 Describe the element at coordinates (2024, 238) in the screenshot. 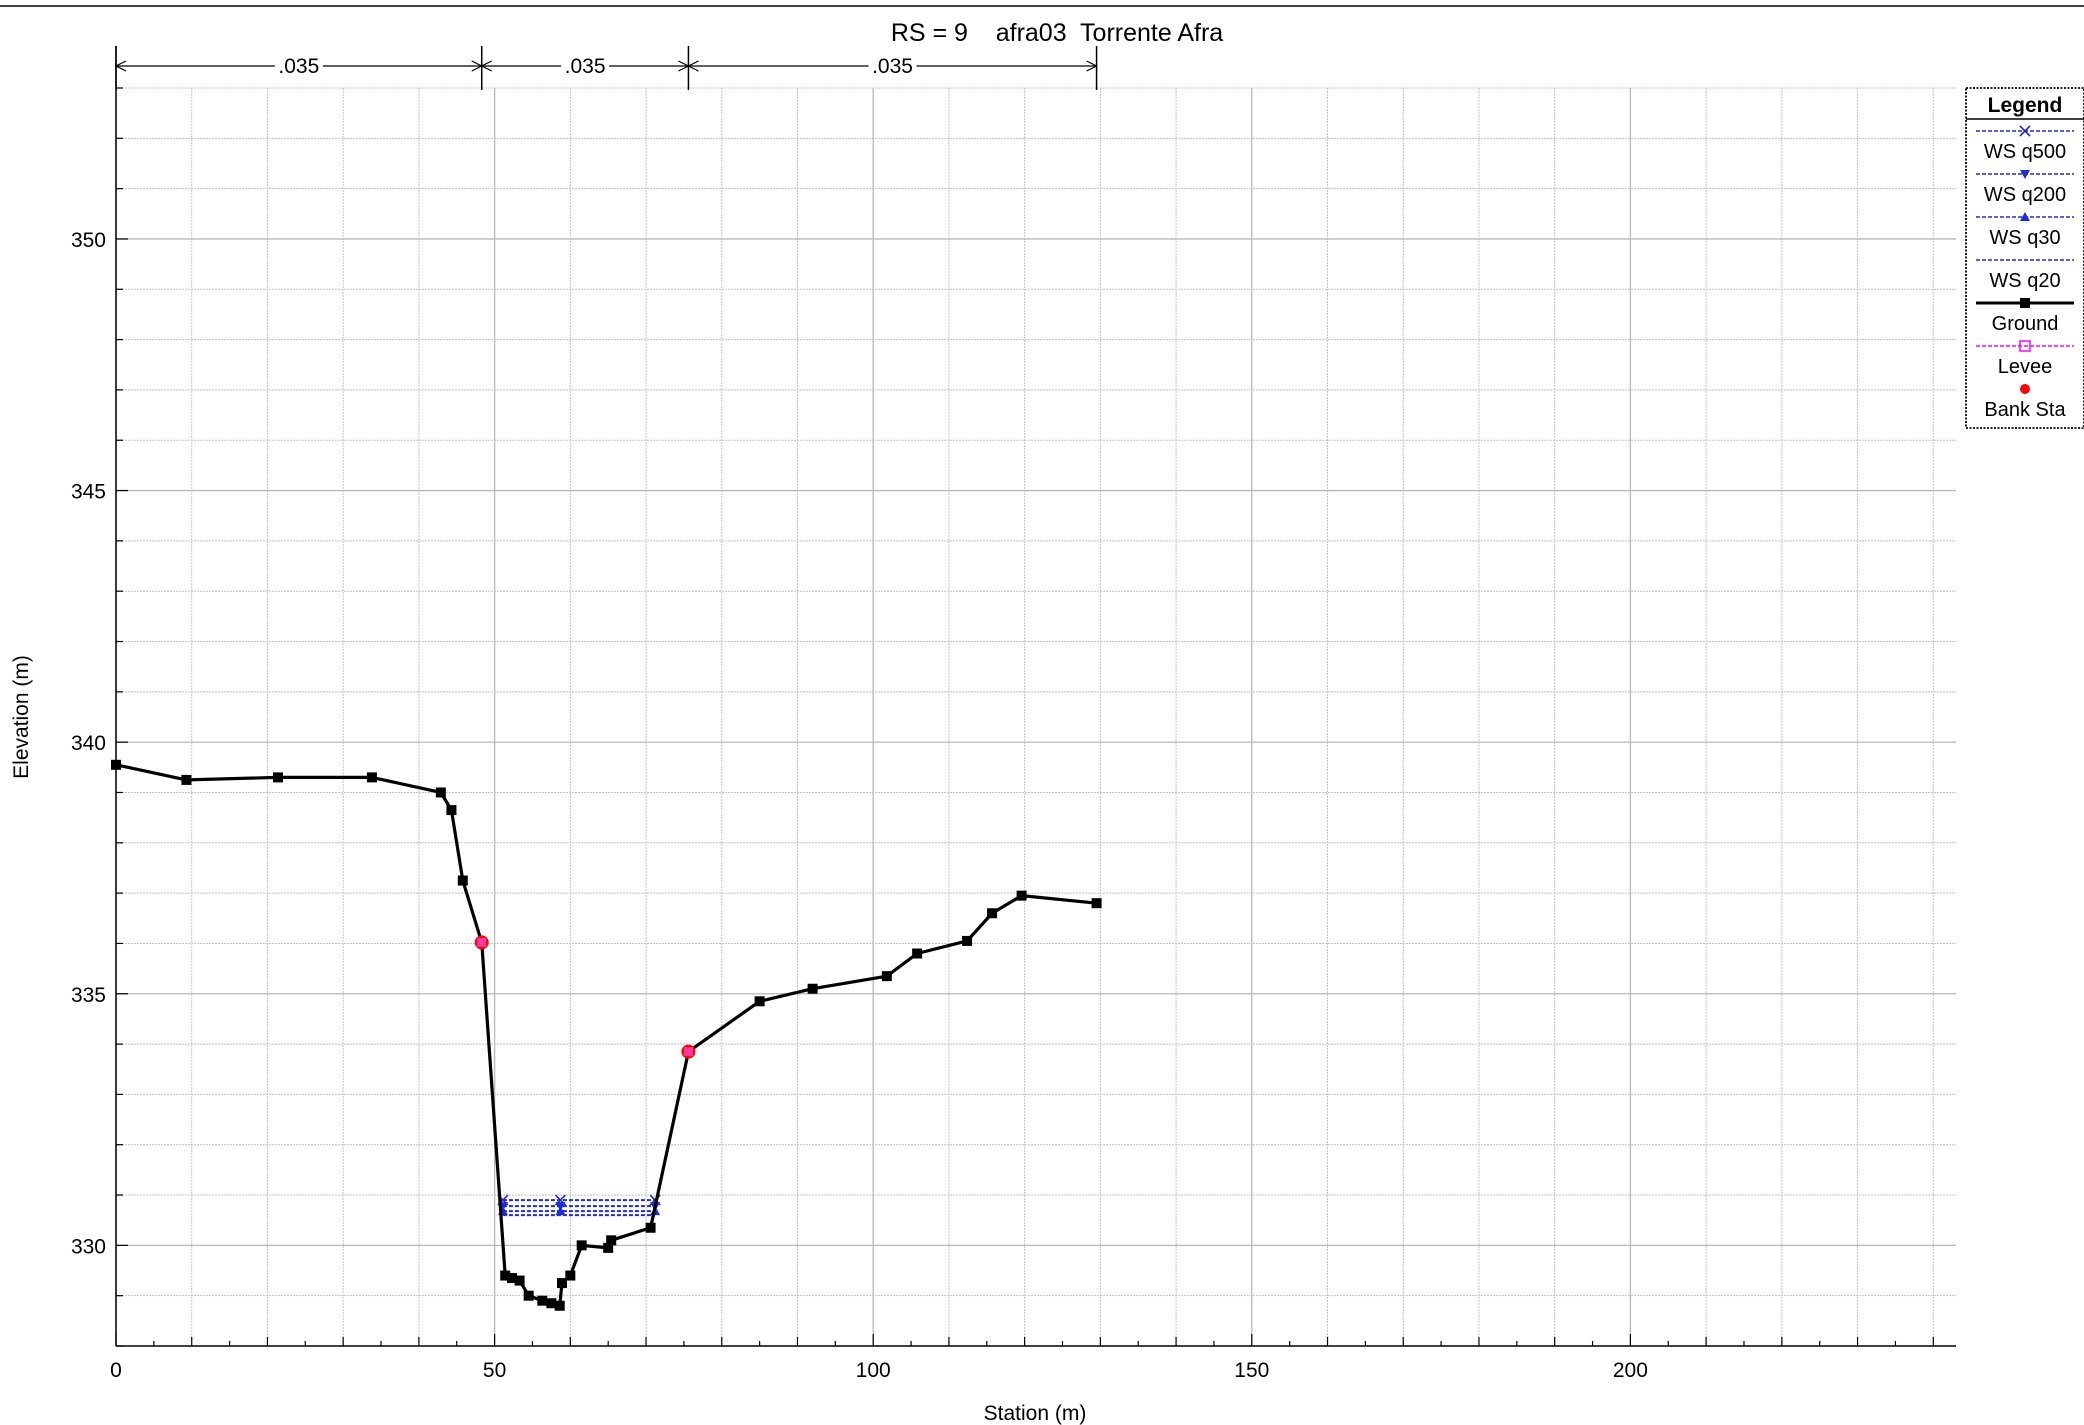

I see `legend-entry-label: WS q30` at that location.